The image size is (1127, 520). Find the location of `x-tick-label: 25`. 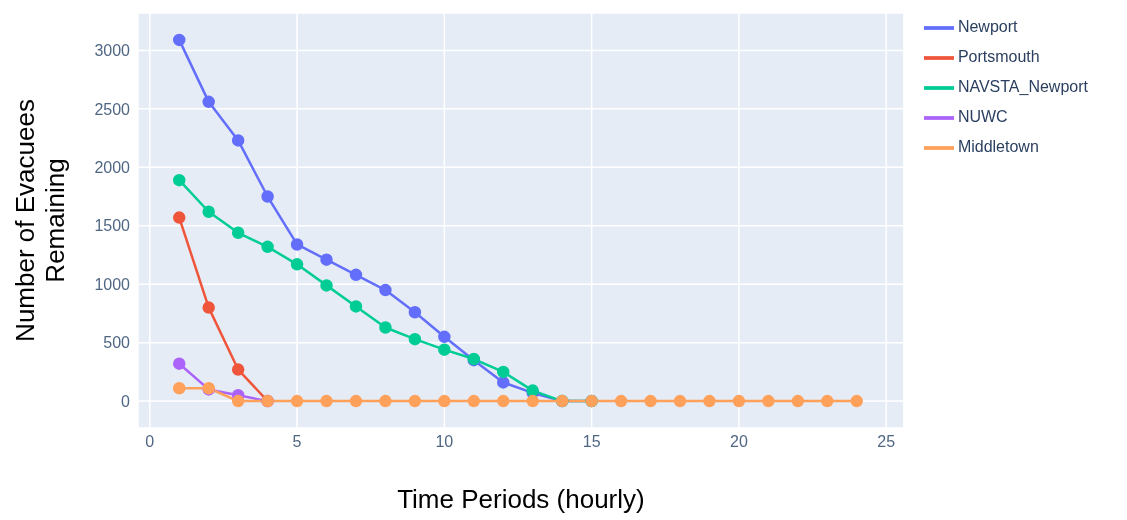

x-tick-label: 25 is located at coordinates (886, 442).